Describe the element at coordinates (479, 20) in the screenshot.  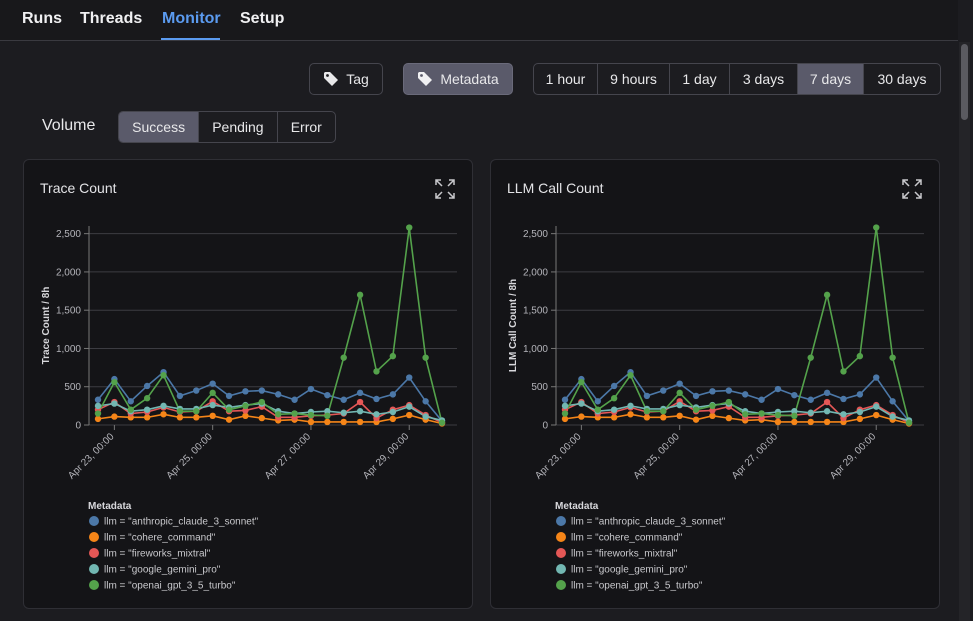
I see `top-nav: Runs Threads Monitor Setup` at that location.